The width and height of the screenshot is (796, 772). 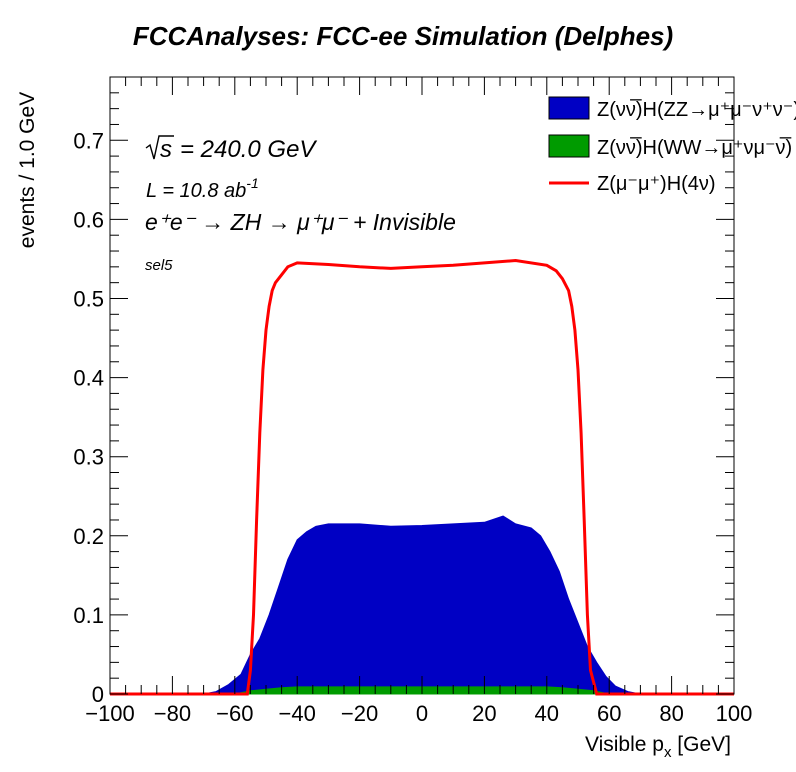 What do you see at coordinates (297, 713) in the screenshot?
I see `x-tick-label: −40` at bounding box center [297, 713].